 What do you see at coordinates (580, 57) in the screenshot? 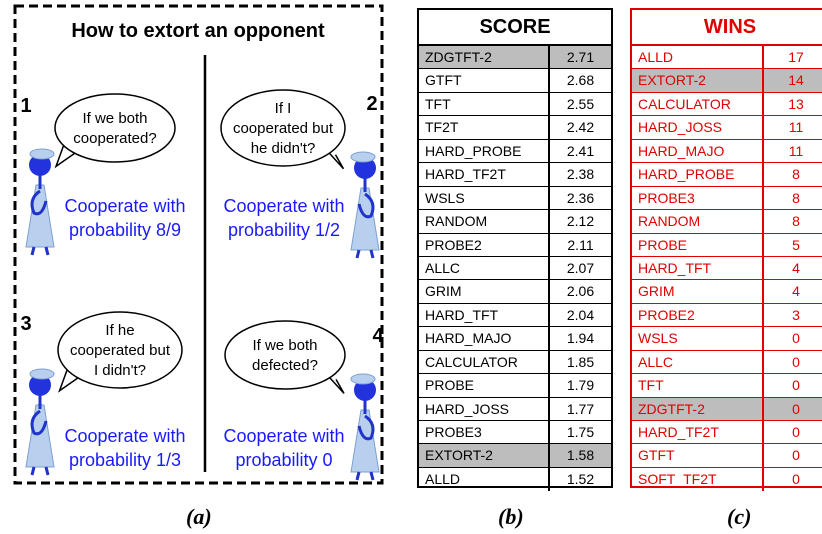
I see `strategy-value: 2.71` at bounding box center [580, 57].